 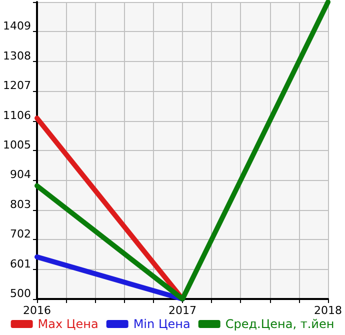 What do you see at coordinates (16, 55) in the screenshot?
I see `y-tick-label: 1308` at bounding box center [16, 55].